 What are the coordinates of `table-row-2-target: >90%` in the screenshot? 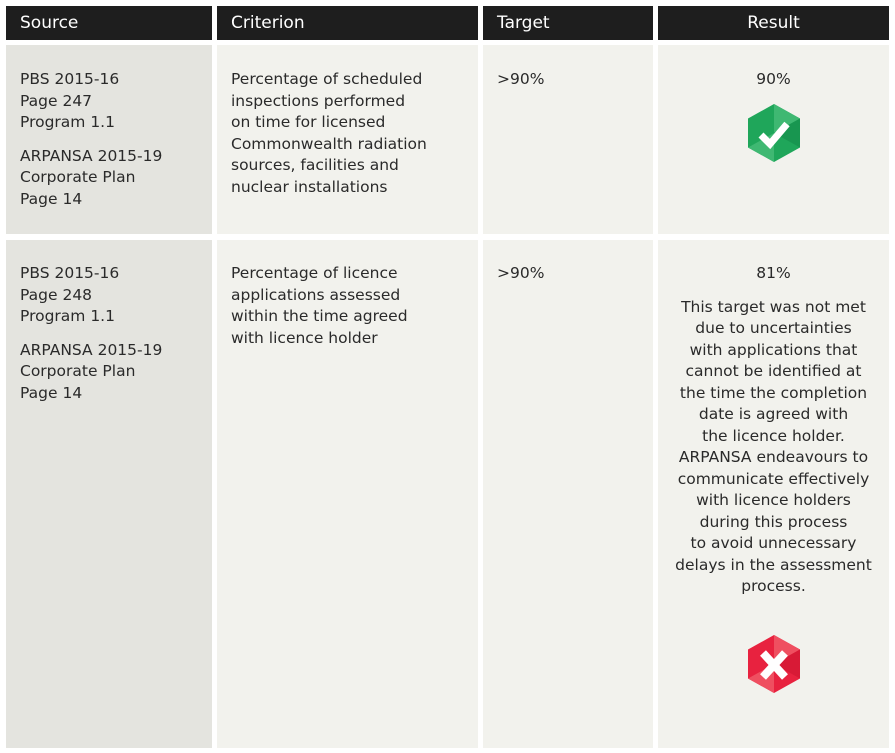 It's located at (568, 494).